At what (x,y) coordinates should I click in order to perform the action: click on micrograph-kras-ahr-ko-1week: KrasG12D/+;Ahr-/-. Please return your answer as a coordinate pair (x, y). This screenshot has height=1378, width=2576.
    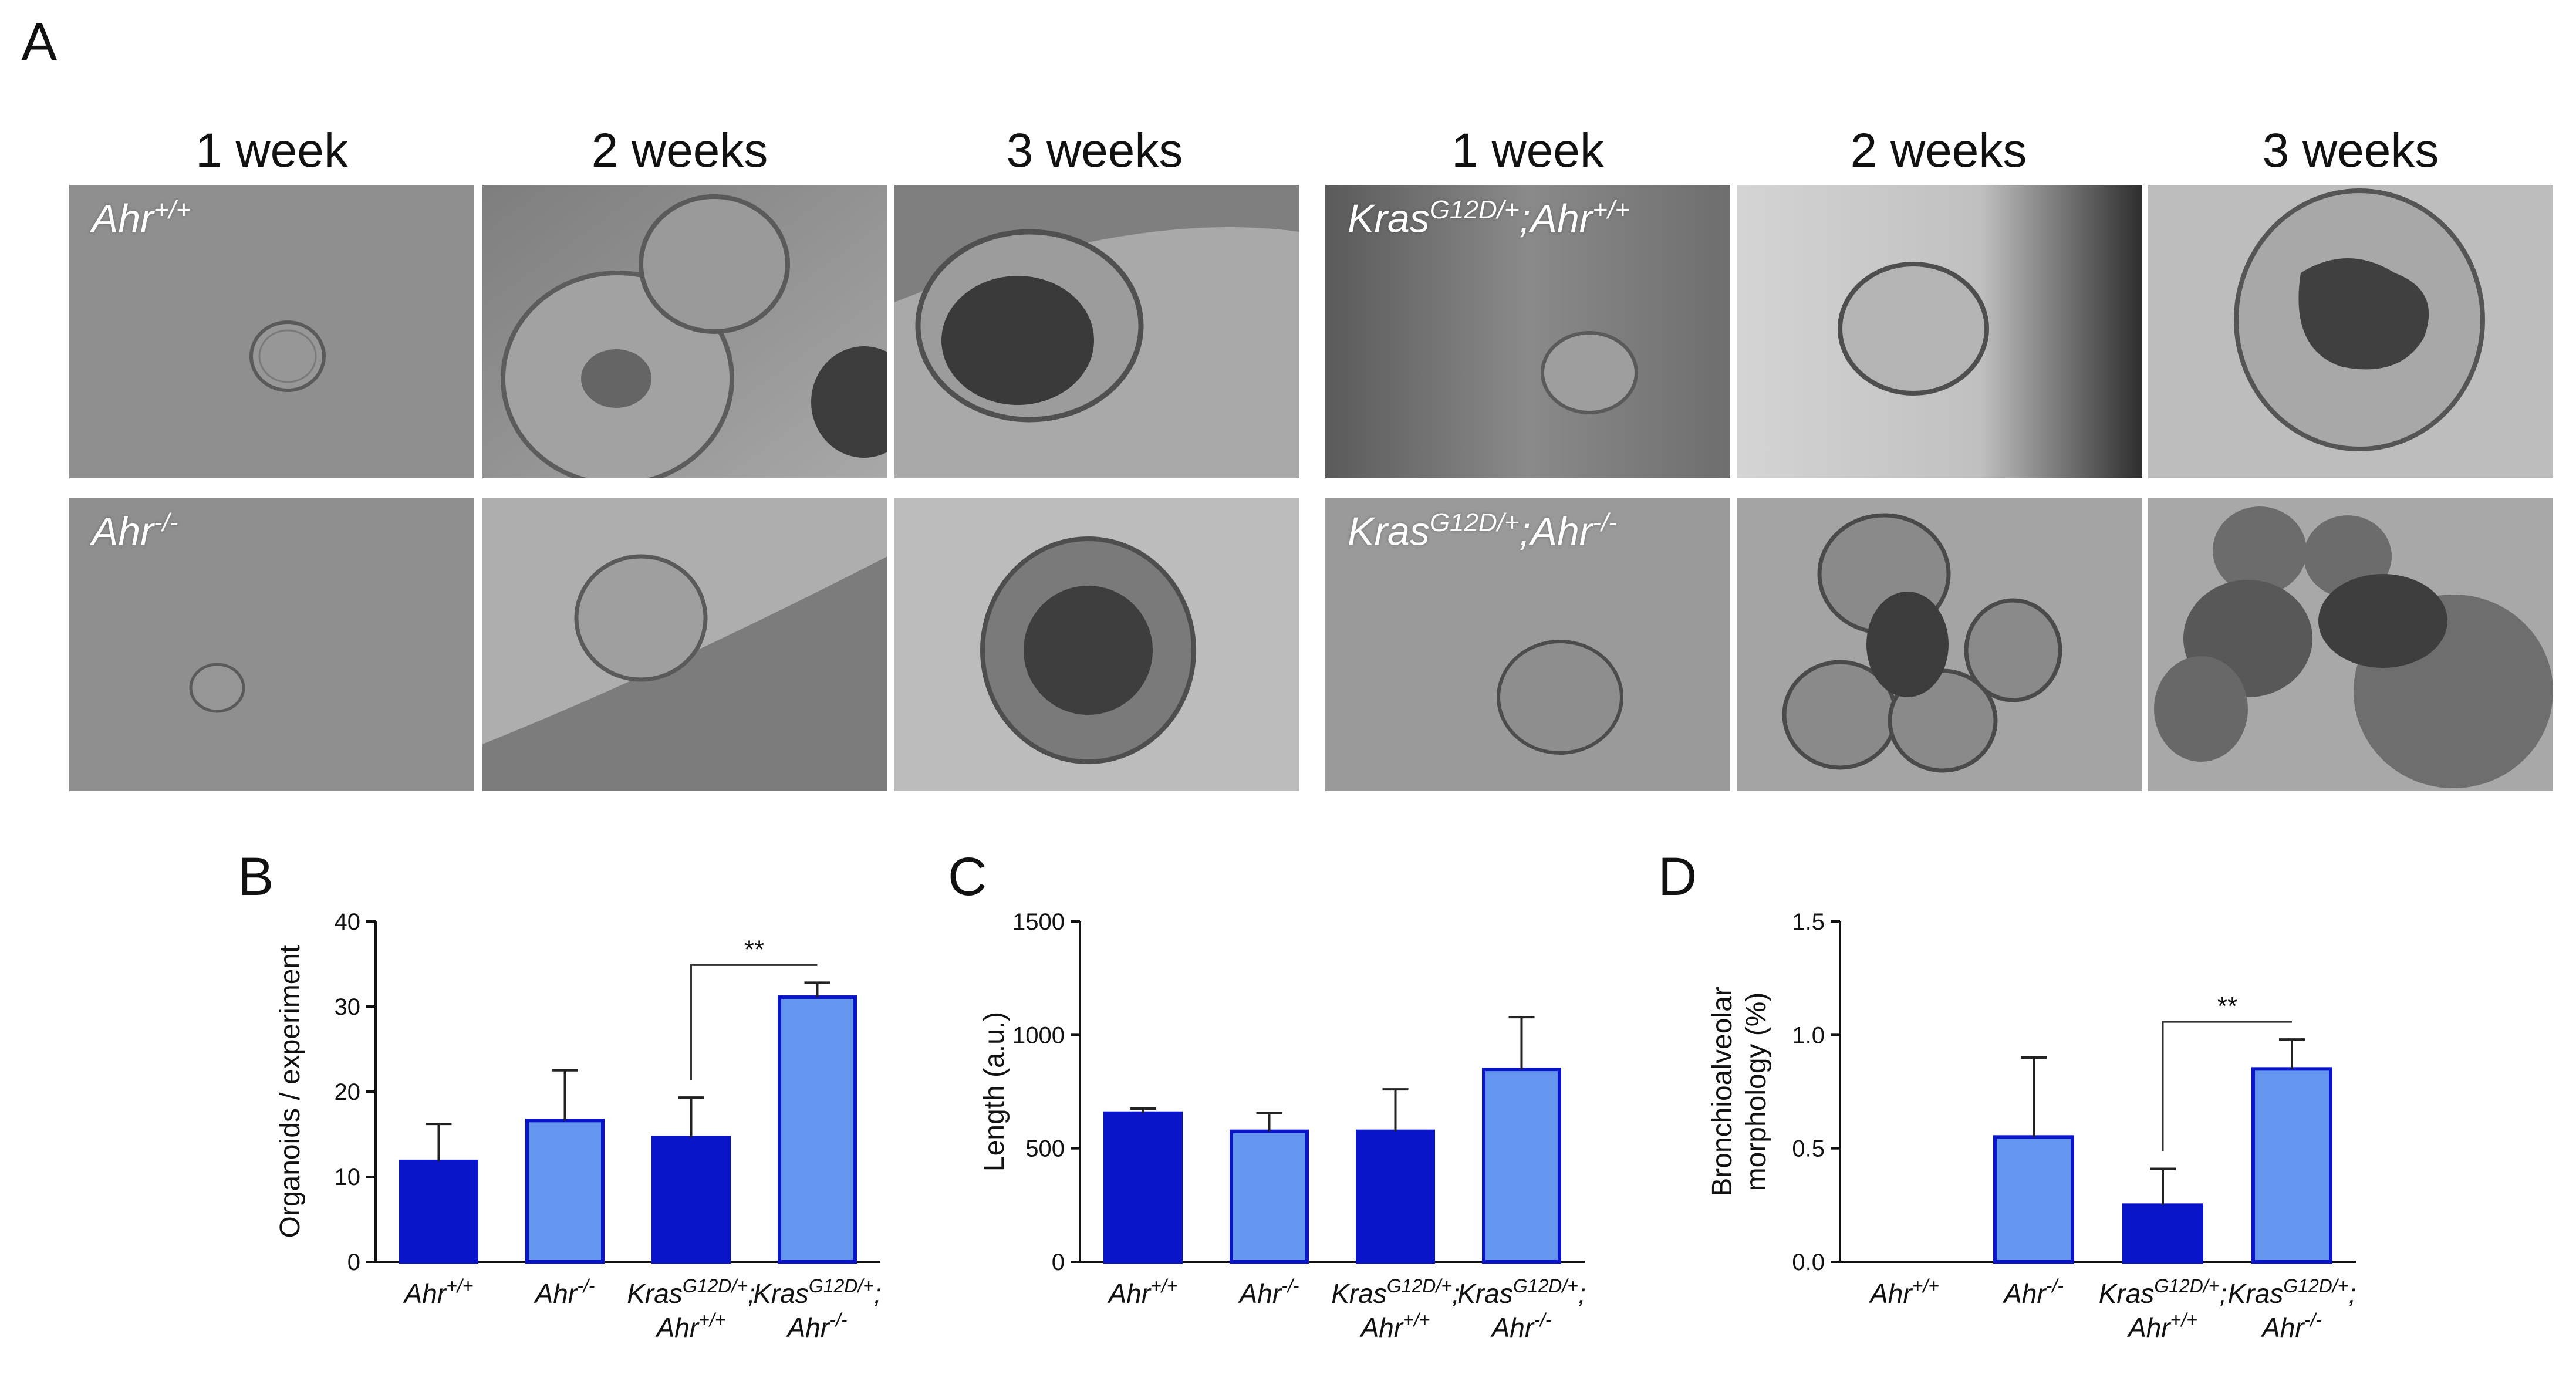
    Looking at the image, I should click on (1528, 644).